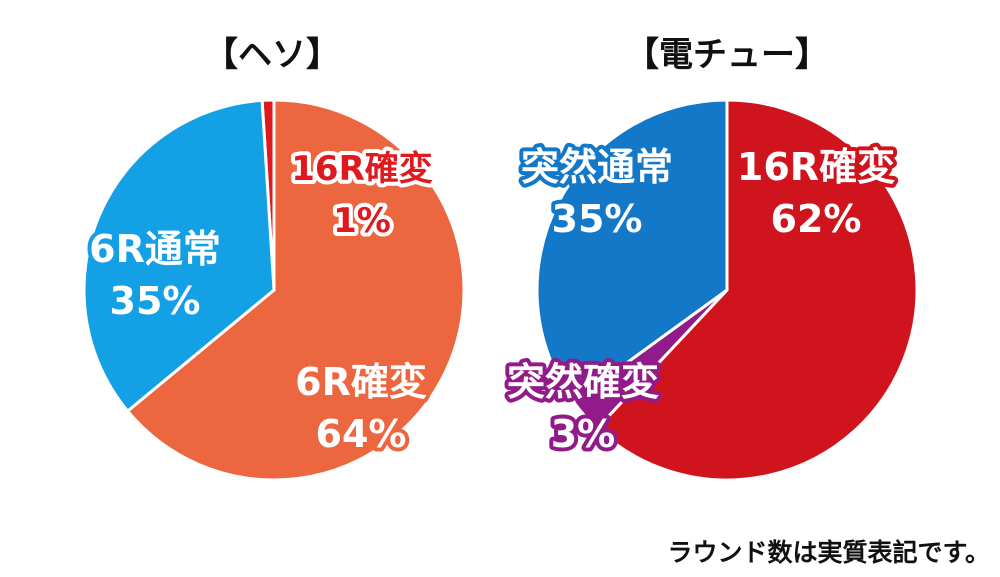  Describe the element at coordinates (583, 382) in the screenshot. I see `slice-label-name: 突然確変` at that location.